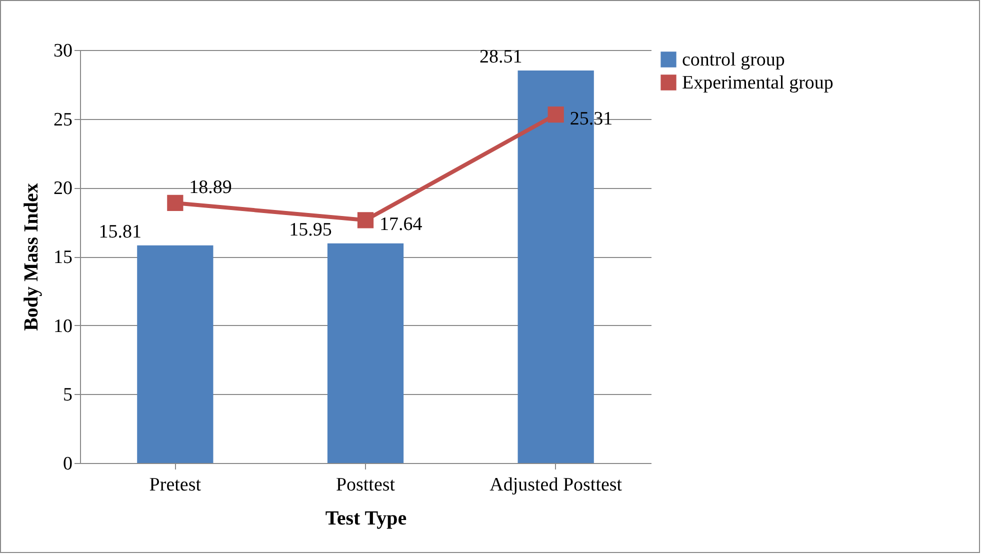 This screenshot has width=986, height=559. Describe the element at coordinates (175, 485) in the screenshot. I see `x-tick-label: Pretest` at that location.